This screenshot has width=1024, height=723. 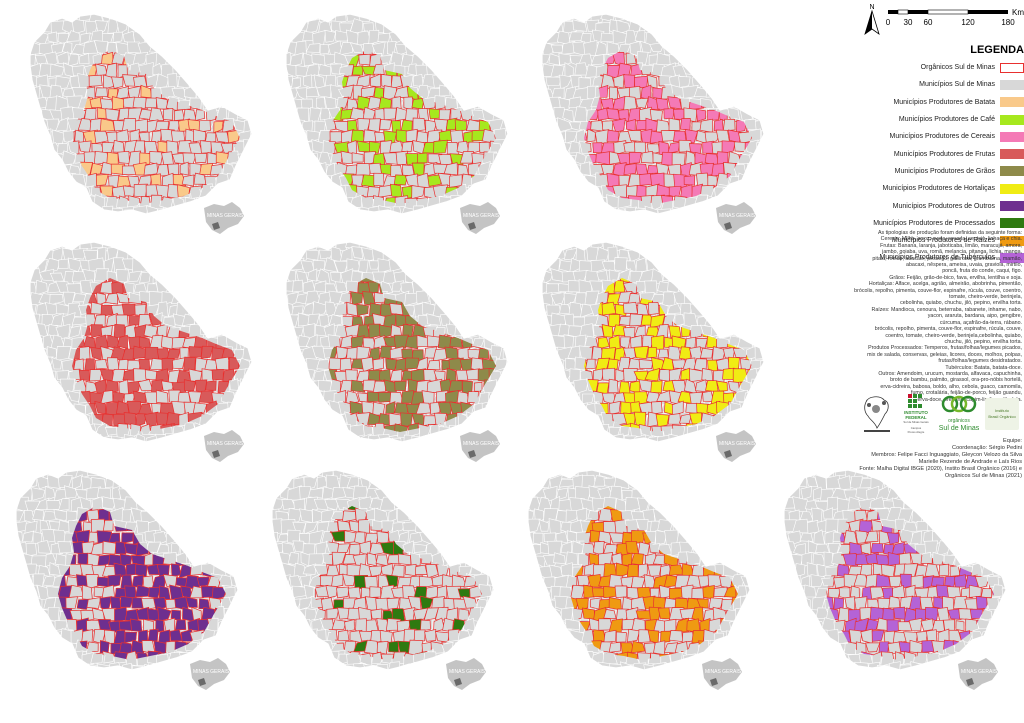 I want to click on inset-label: MINAS GERAIS, so click(x=225, y=216).